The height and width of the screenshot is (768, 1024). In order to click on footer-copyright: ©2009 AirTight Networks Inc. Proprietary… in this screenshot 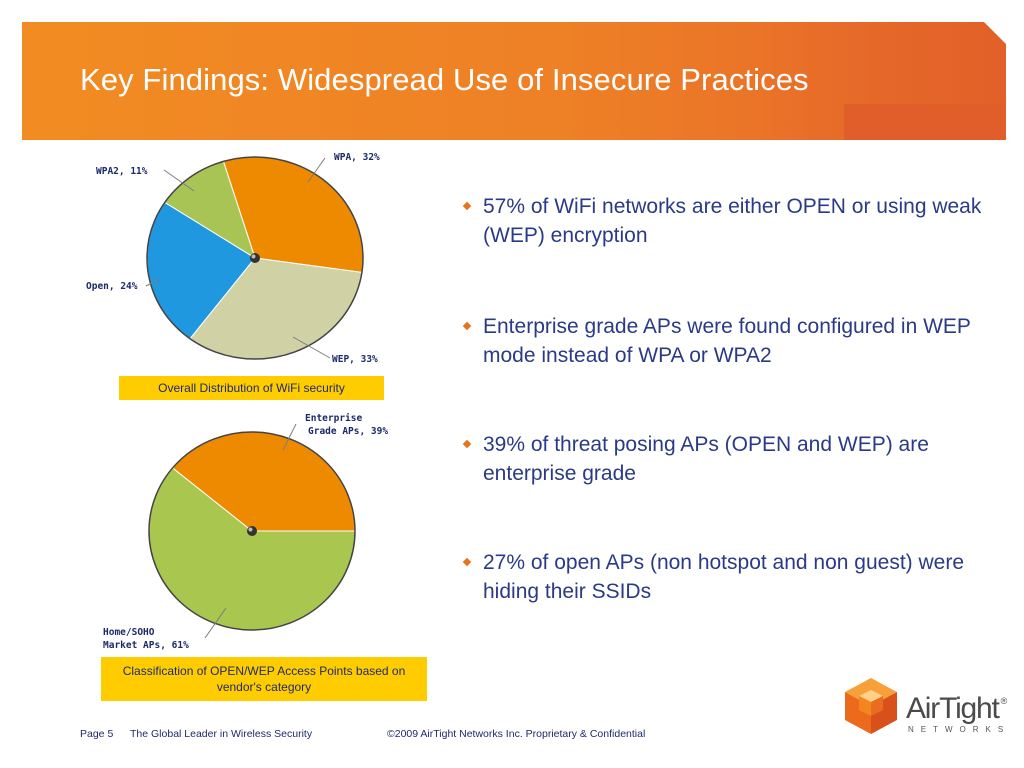, I will do `click(516, 734)`.